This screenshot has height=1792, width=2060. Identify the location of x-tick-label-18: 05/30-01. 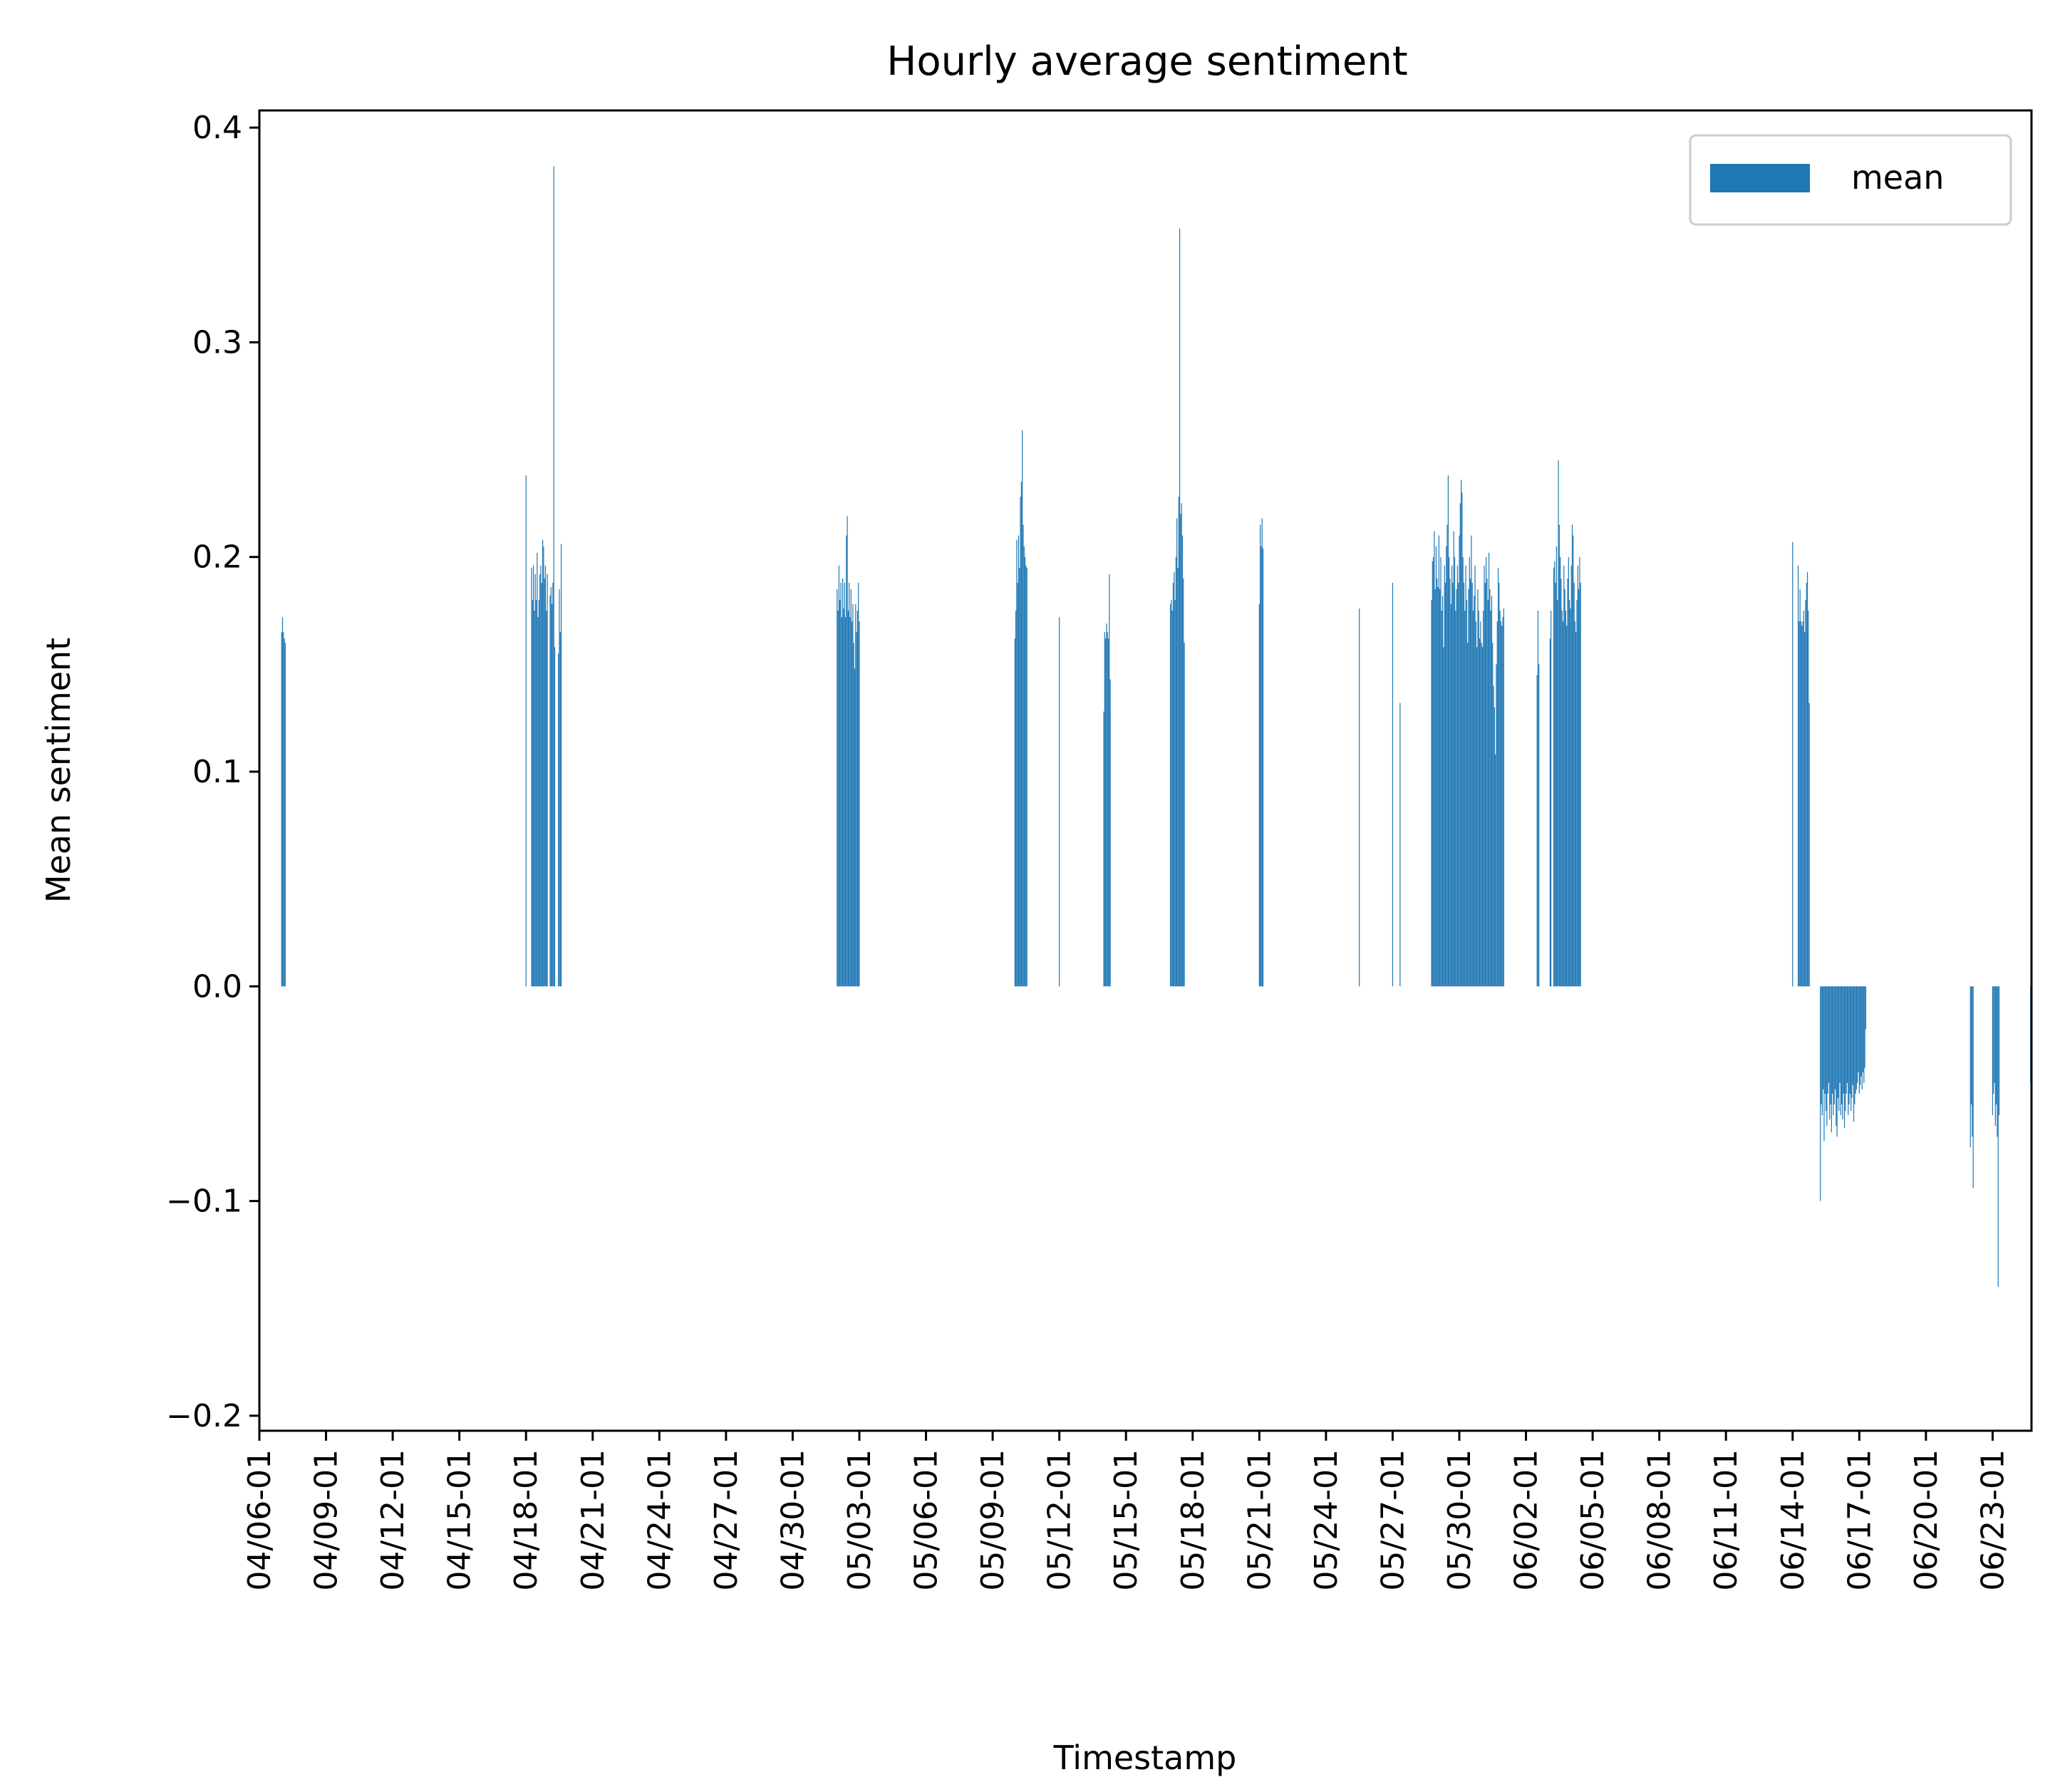
(1460, 1520).